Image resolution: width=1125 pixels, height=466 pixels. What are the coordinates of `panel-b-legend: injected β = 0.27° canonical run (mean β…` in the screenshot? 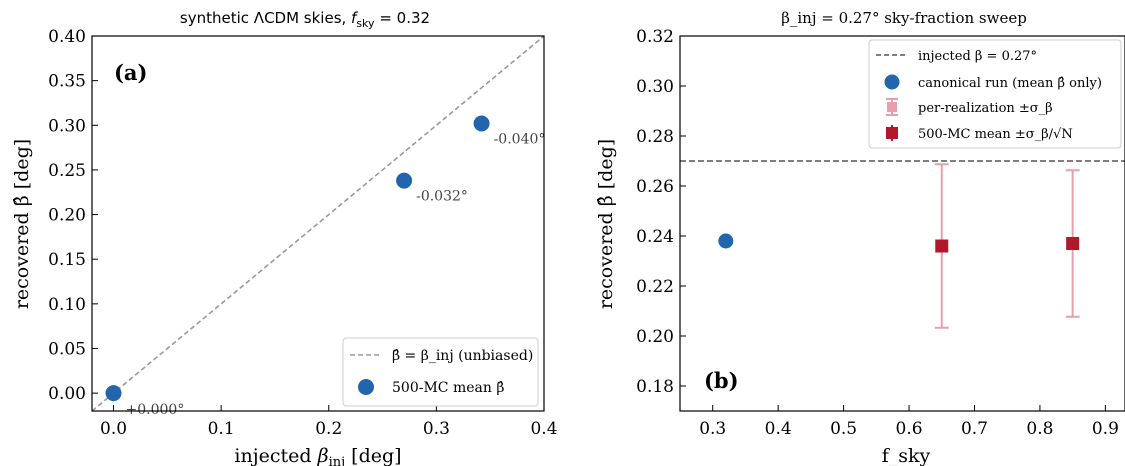 It's located at (995, 94).